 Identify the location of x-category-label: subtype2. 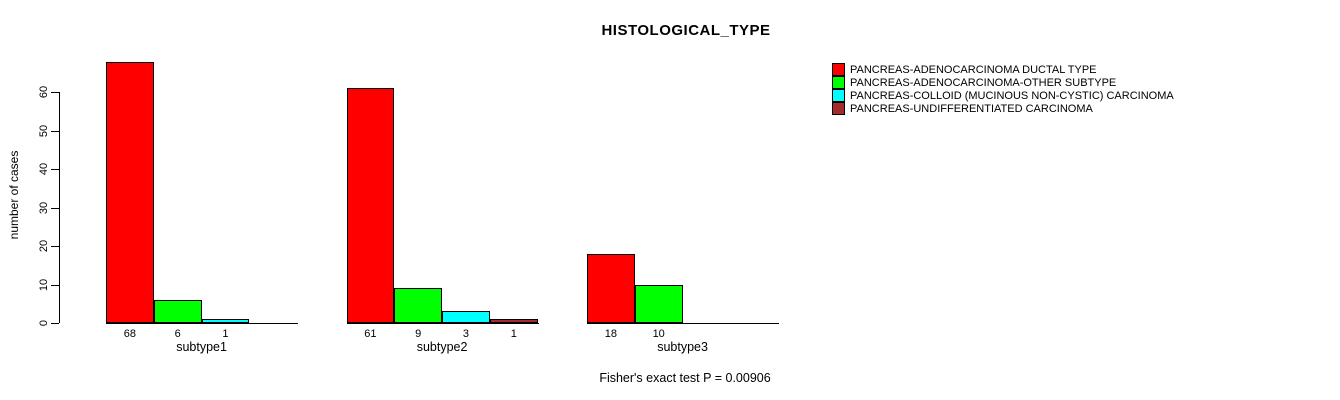
(442, 347).